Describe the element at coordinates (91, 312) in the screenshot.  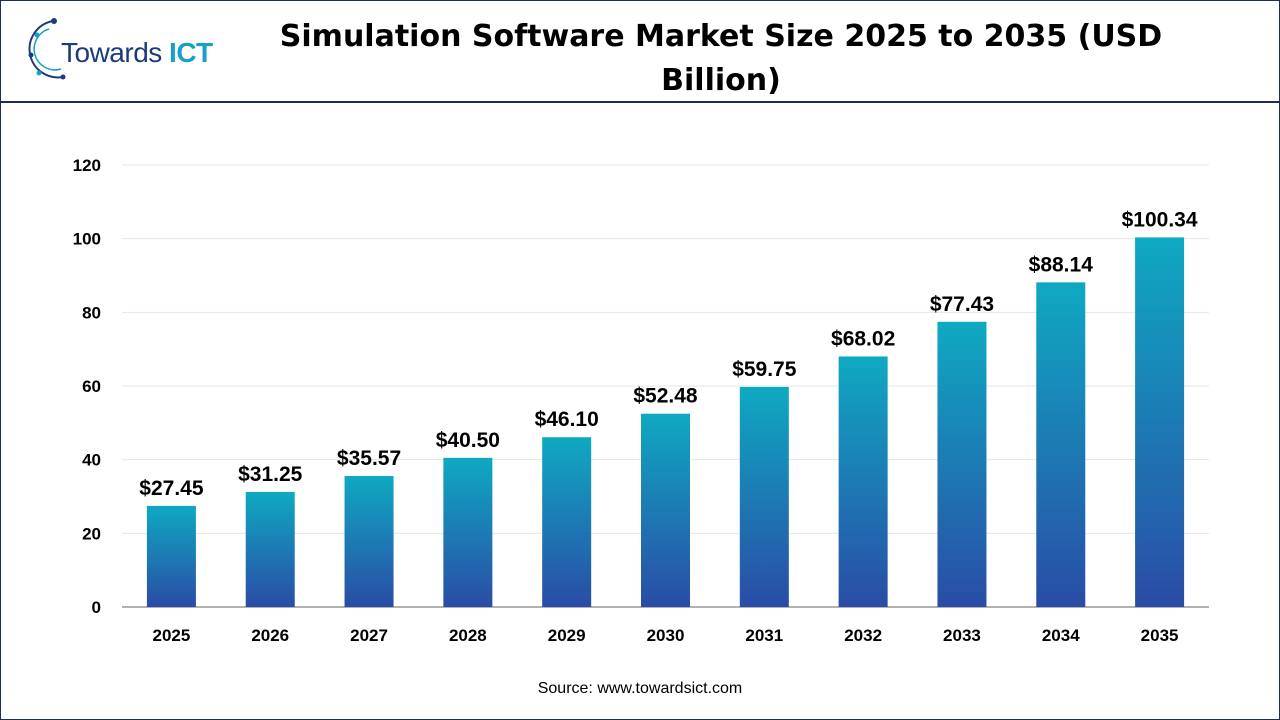
I see `y-tick-label: 80` at that location.